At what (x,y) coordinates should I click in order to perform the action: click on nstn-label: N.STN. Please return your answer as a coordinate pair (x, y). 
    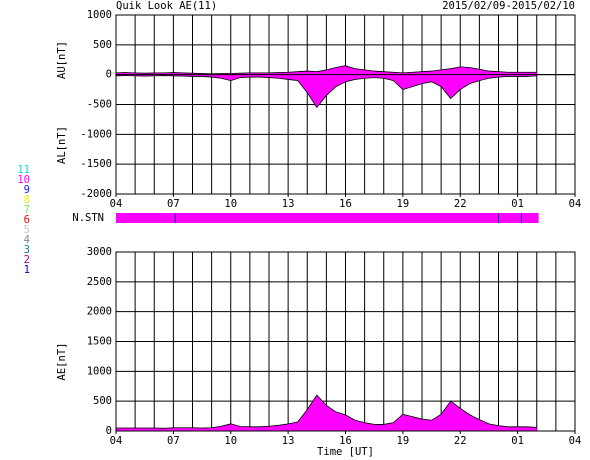
    Looking at the image, I should click on (88, 218).